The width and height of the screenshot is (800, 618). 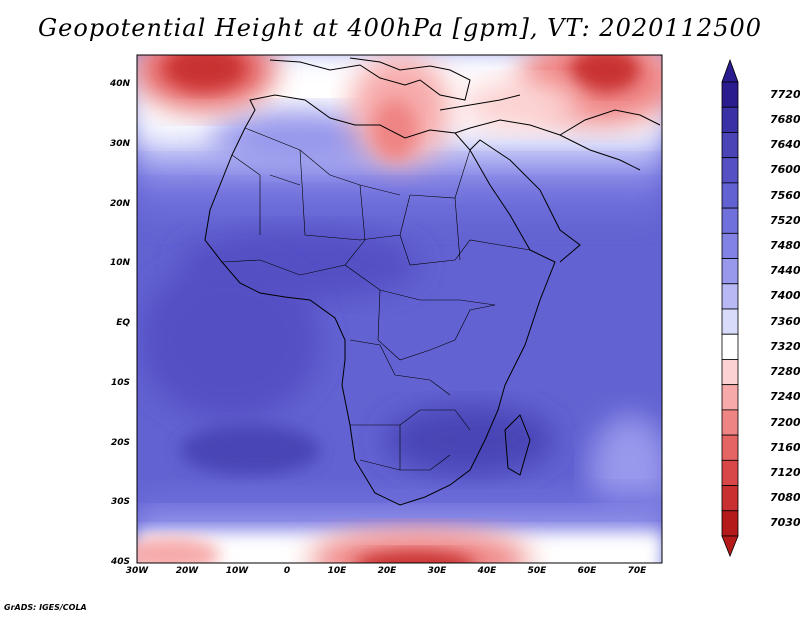 I want to click on colorbar-label: 7600, so click(x=785, y=170).